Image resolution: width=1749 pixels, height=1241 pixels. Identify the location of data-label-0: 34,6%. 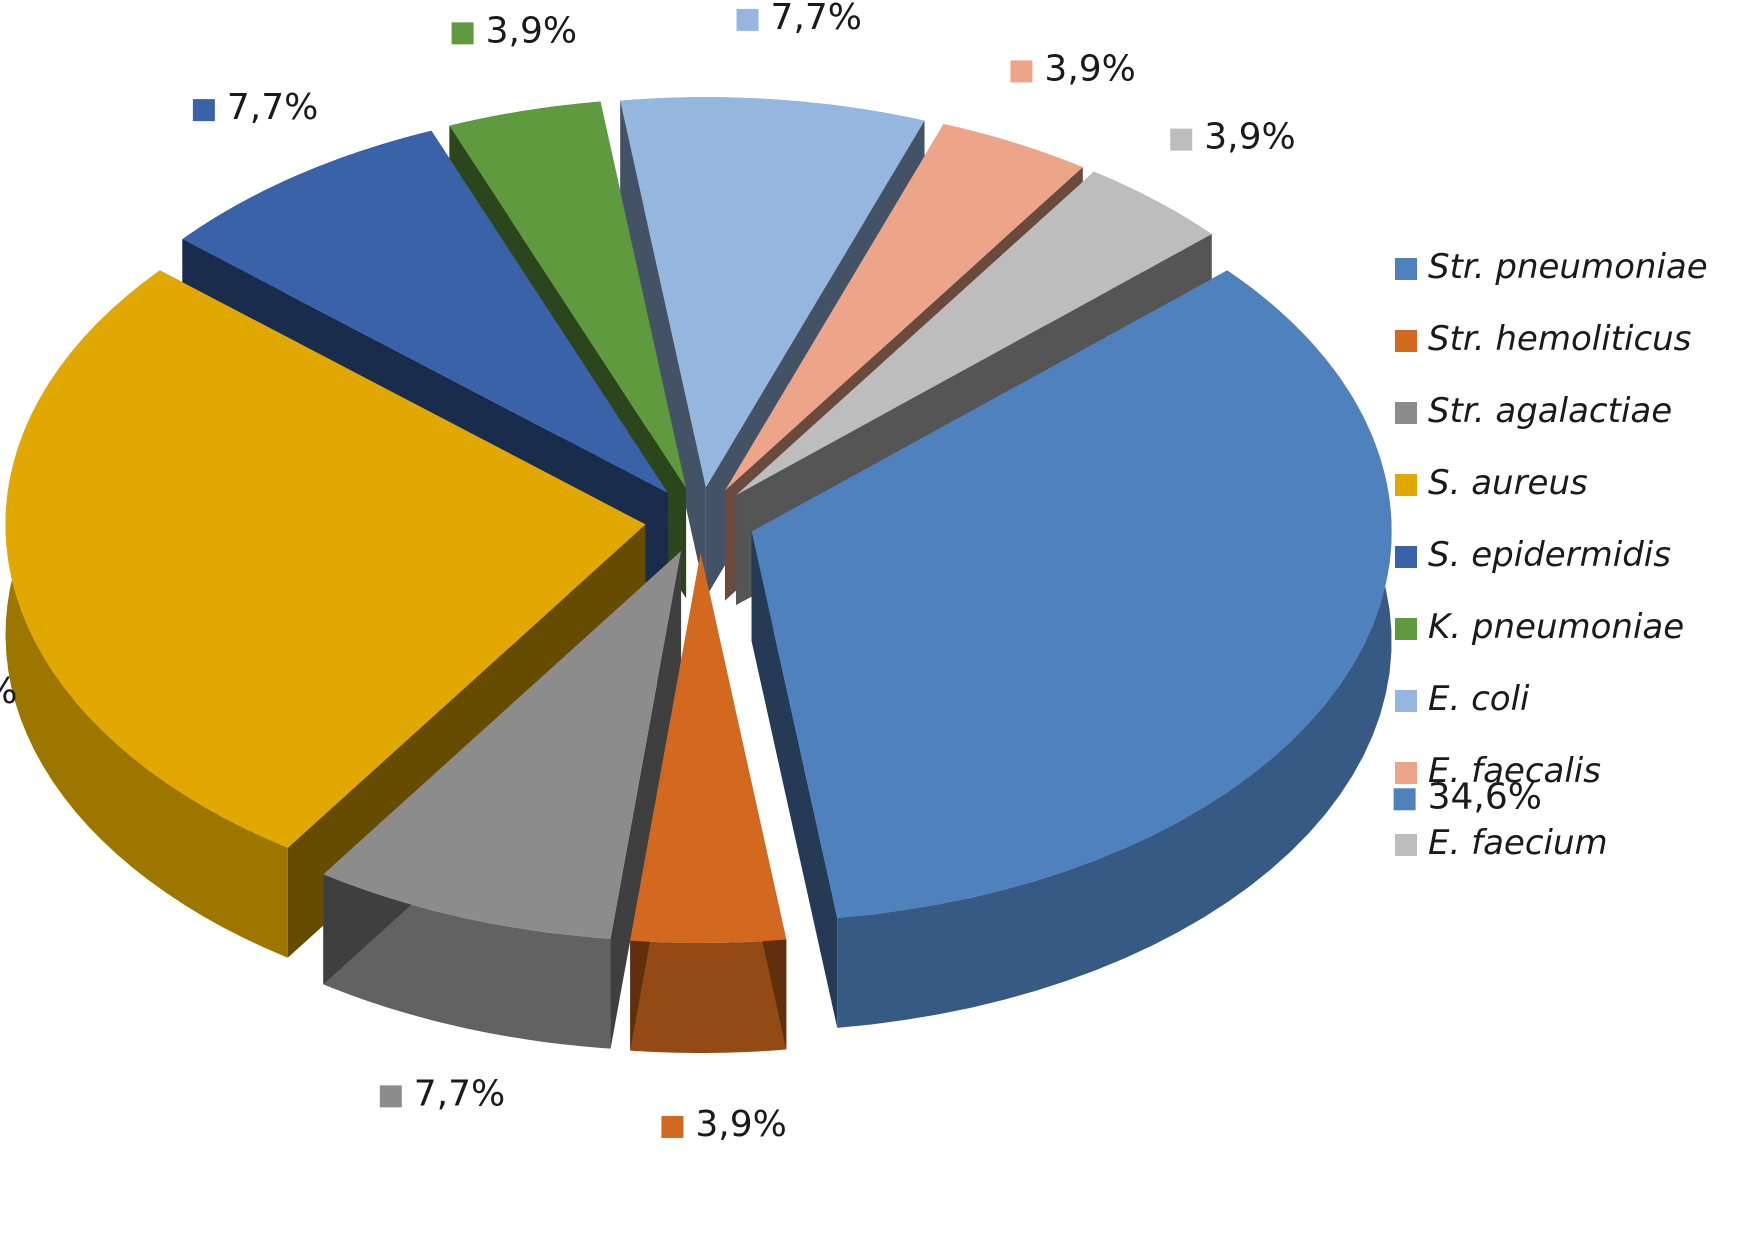
(1467, 796).